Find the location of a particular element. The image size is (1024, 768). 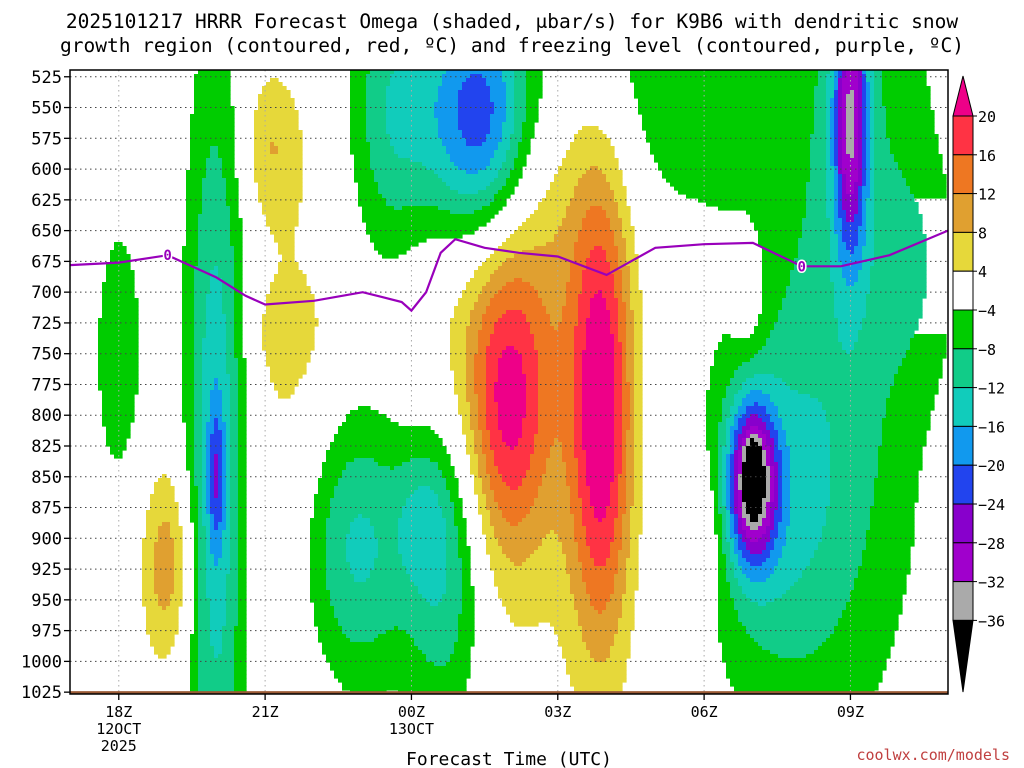

y-tick-label: 600 is located at coordinates (46, 170).